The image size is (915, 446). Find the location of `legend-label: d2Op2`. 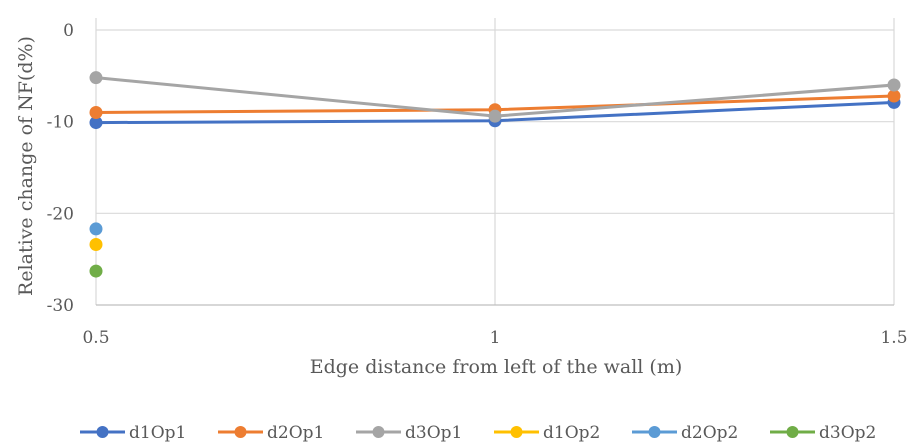

legend-label: d2Op2 is located at coordinates (709, 433).